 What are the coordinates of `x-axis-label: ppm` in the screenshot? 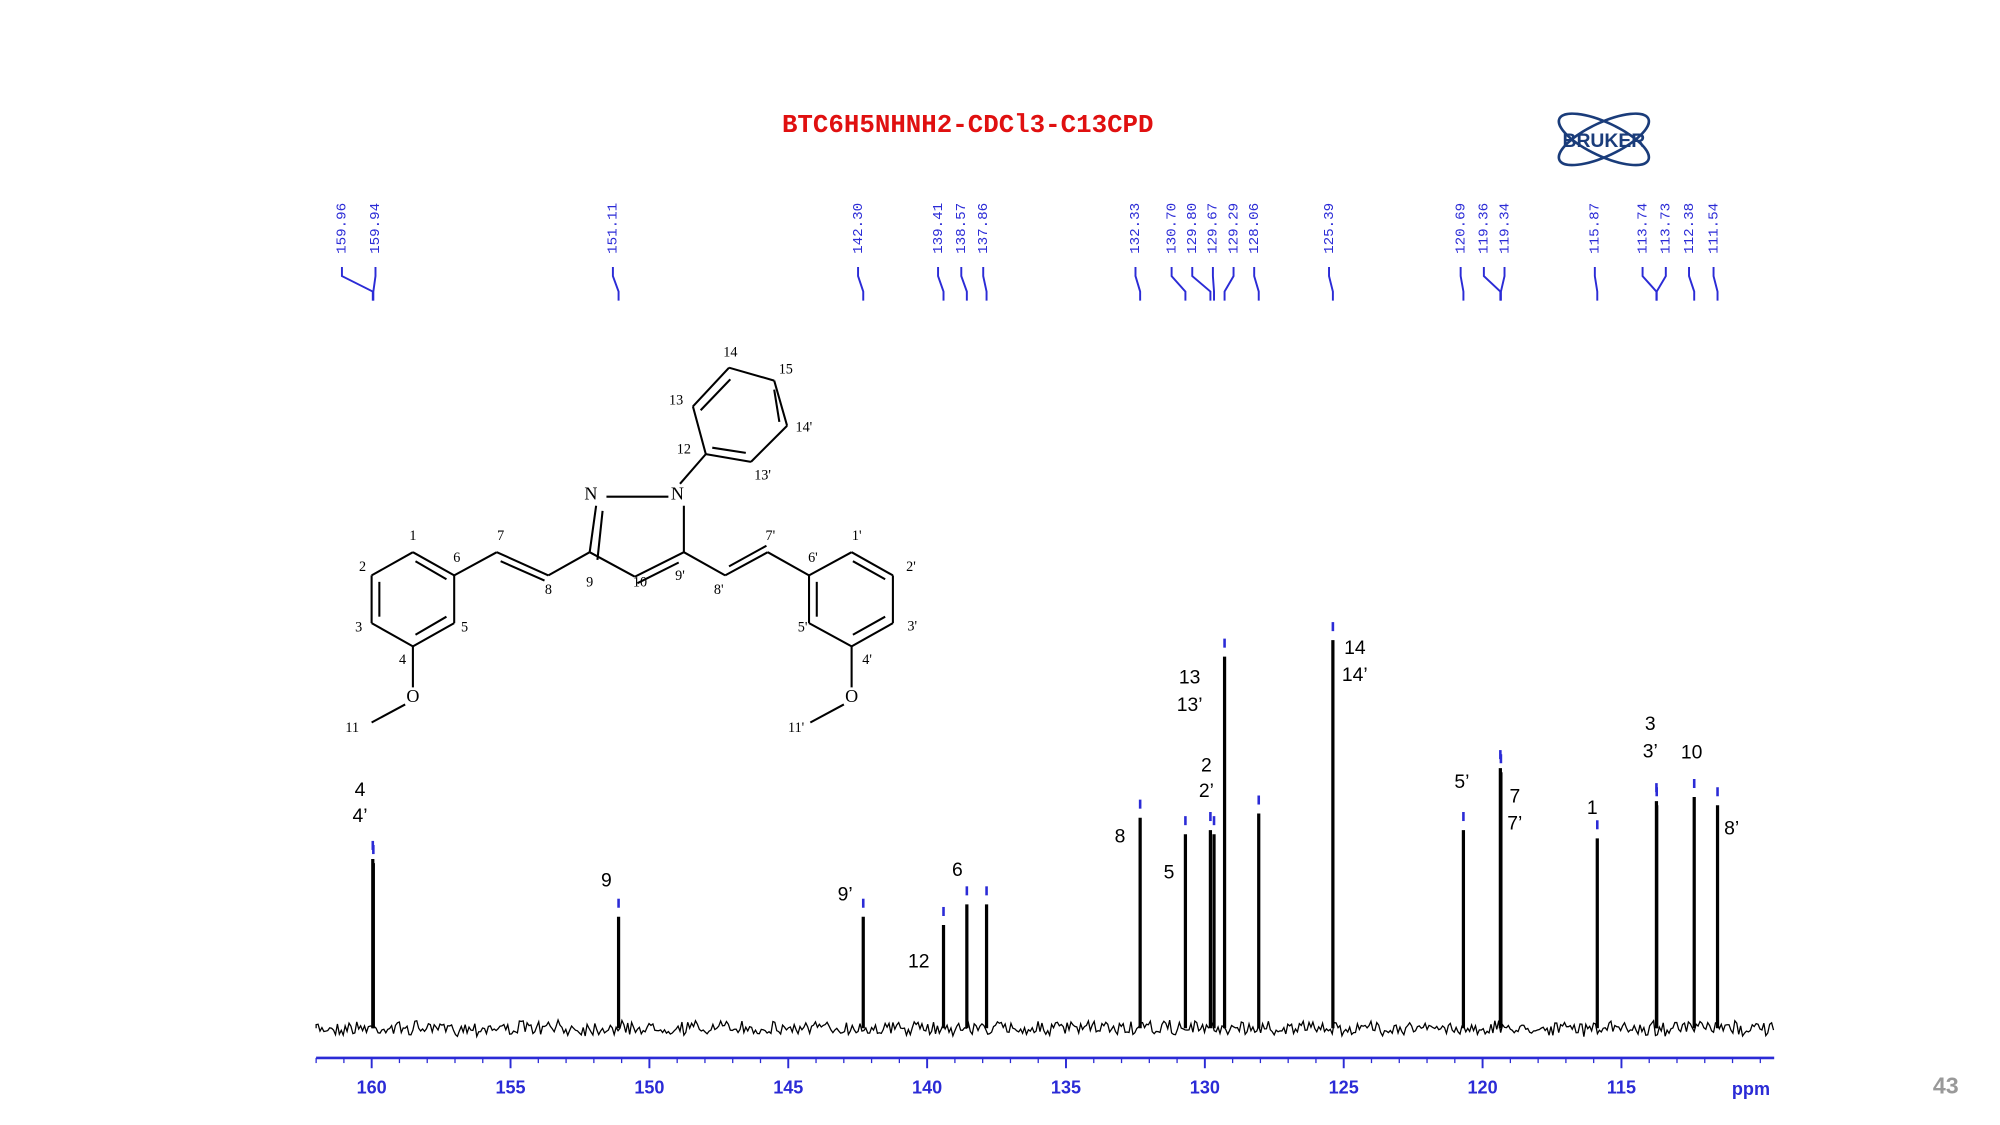 It's located at (1751, 1089).